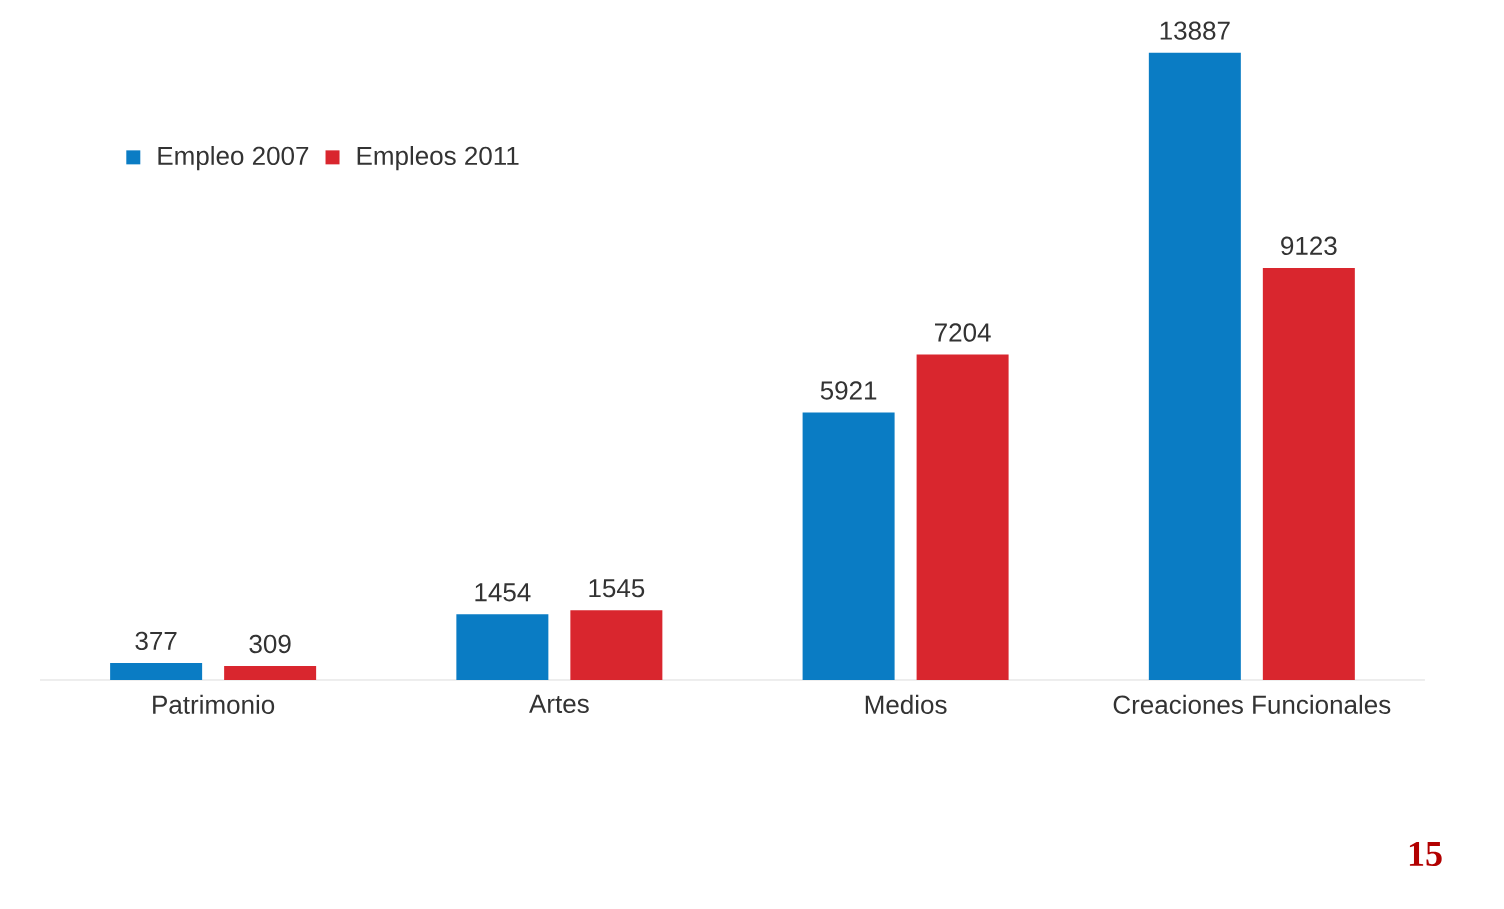  What do you see at coordinates (963, 332) in the screenshot?
I see `data-label: 7204` at bounding box center [963, 332].